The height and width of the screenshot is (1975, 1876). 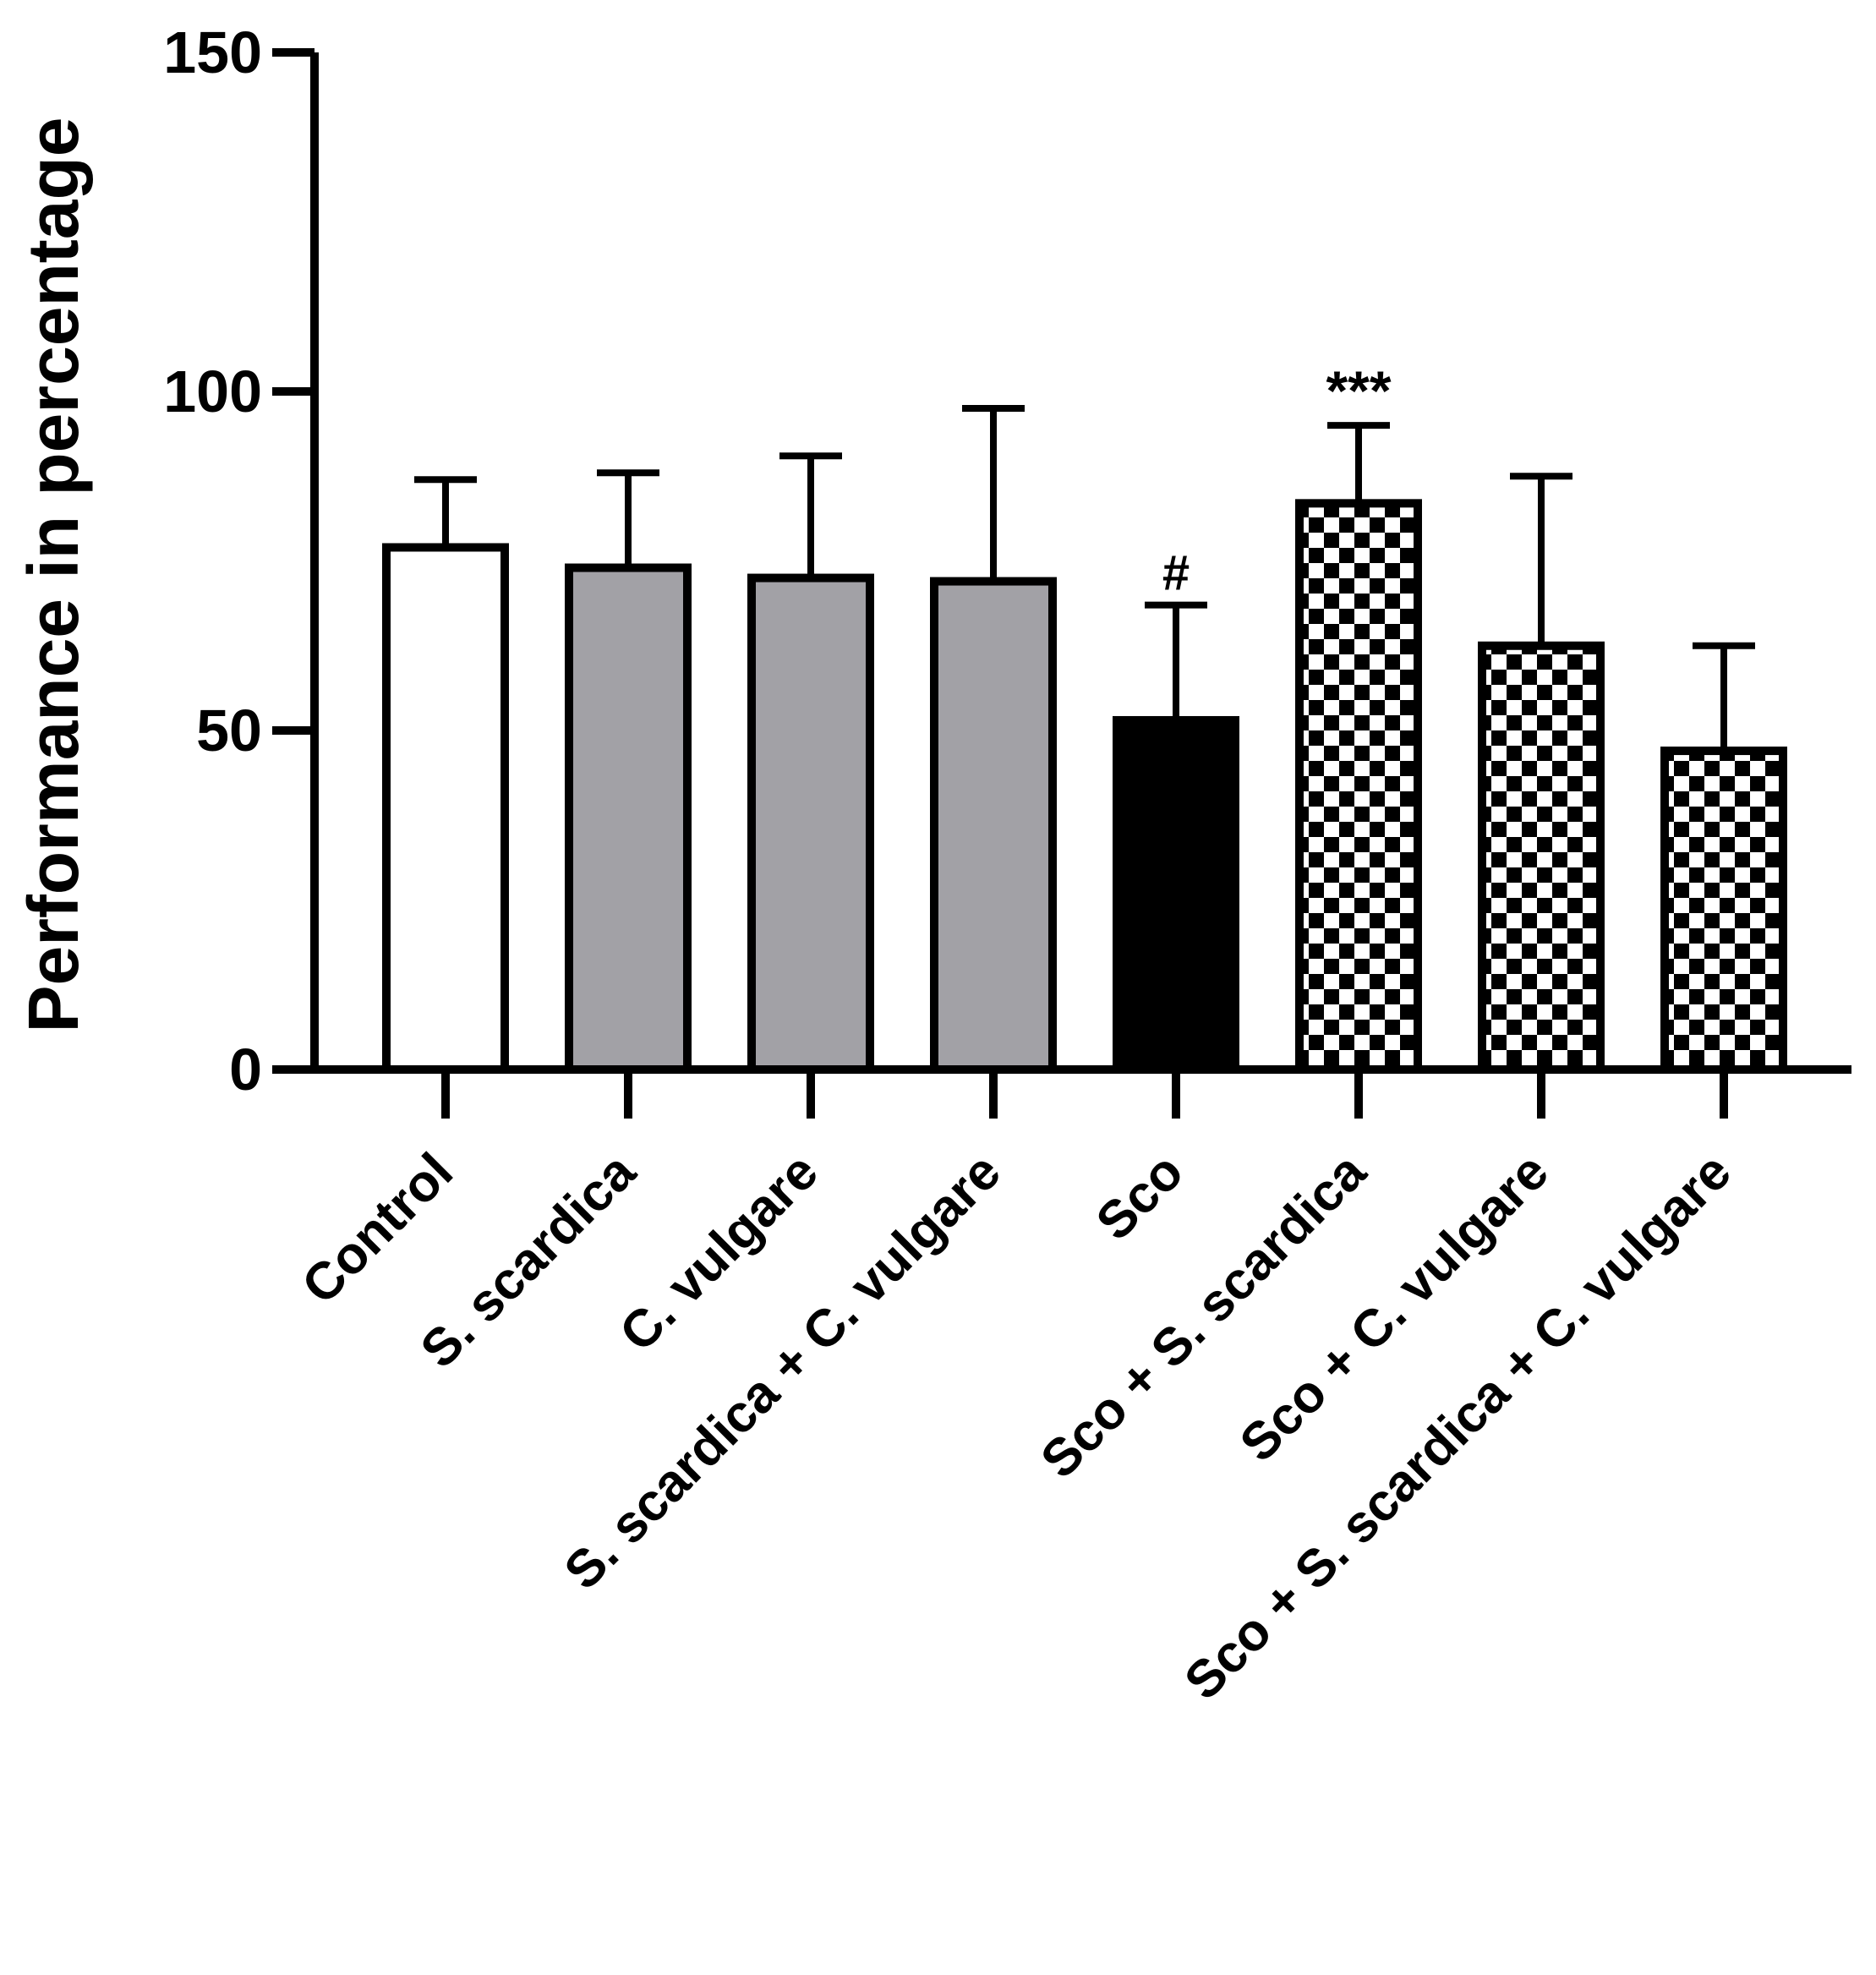 I want to click on x-tick-label-4: Sco, so click(x=1140, y=1196).